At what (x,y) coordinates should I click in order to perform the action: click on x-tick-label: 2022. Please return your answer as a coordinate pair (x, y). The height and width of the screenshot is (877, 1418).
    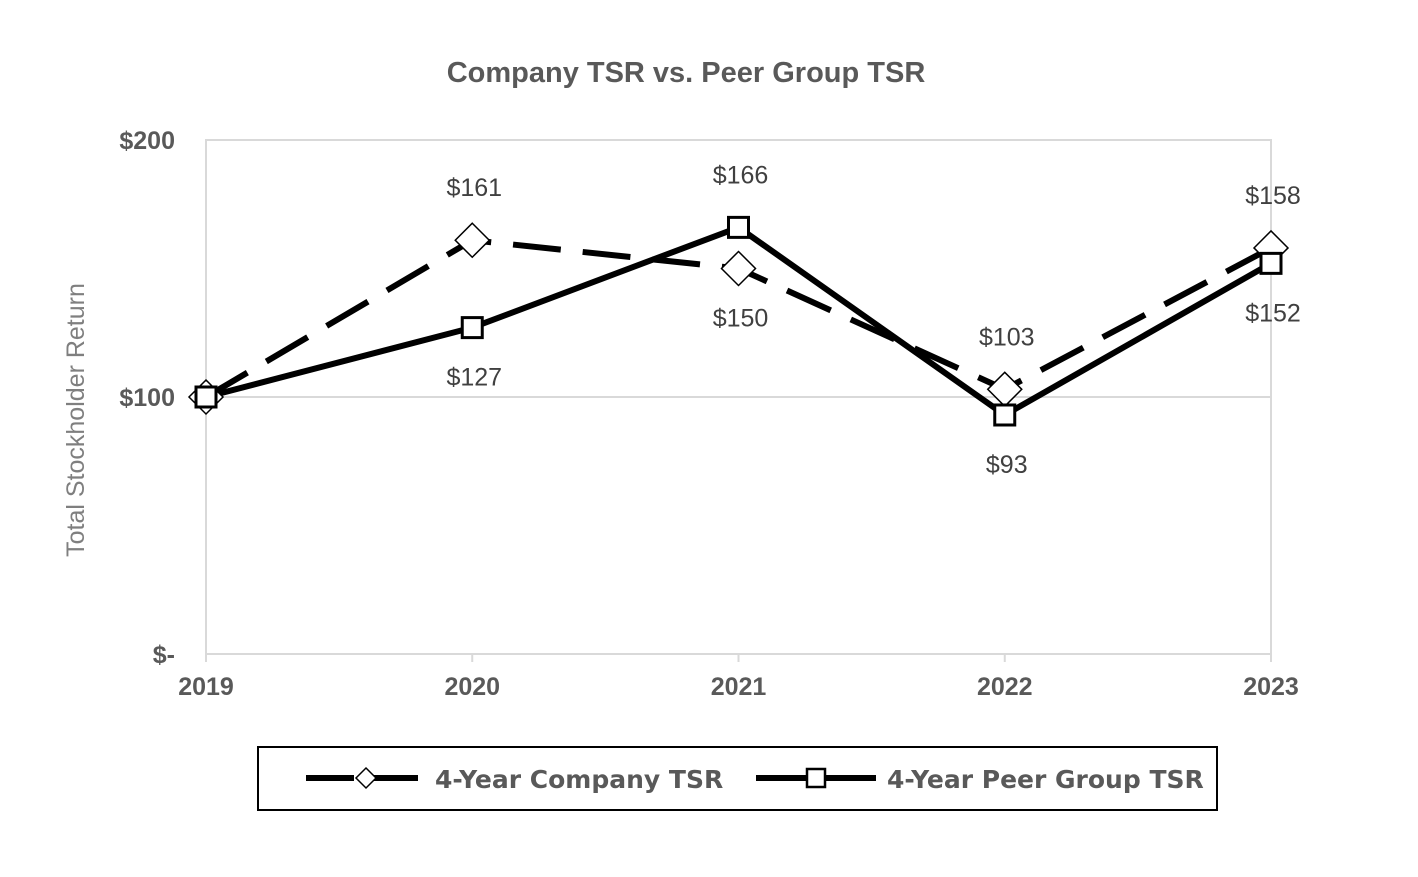
    Looking at the image, I should click on (1005, 687).